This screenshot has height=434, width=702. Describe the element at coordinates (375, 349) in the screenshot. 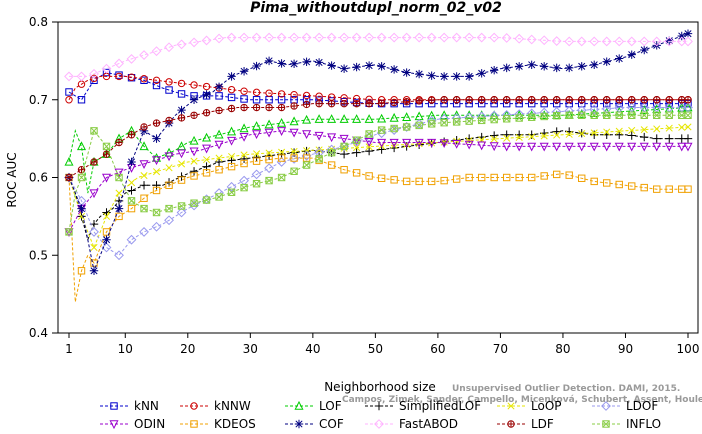

I see `x-tick-label: 50` at that location.